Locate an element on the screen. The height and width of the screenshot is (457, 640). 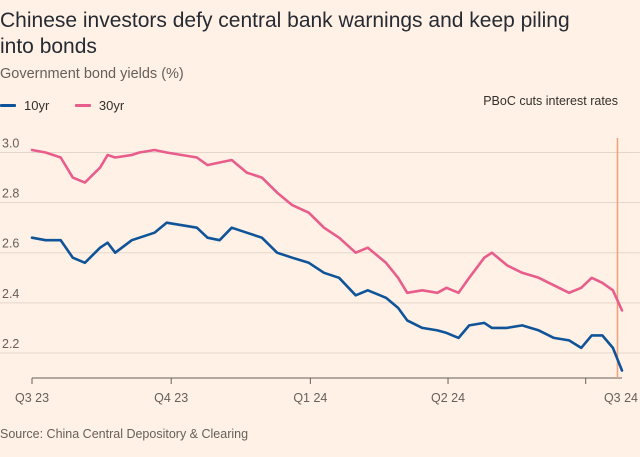
x-tick-label-2: Q1 24 is located at coordinates (310, 398).